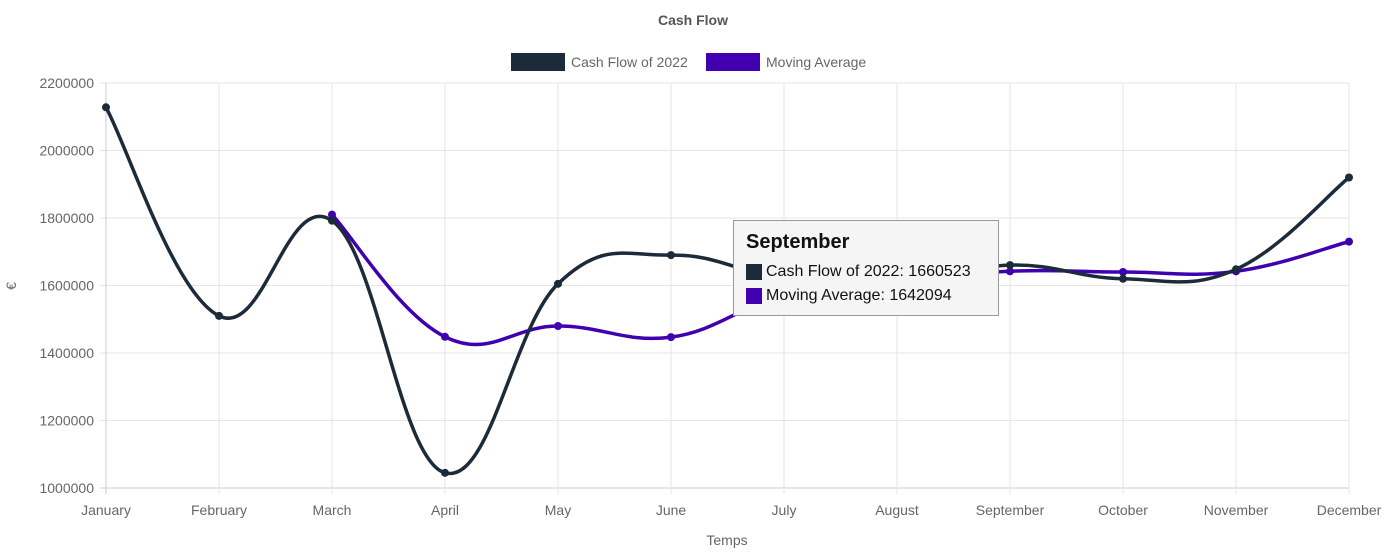 The height and width of the screenshot is (555, 1387). What do you see at coordinates (66, 151) in the screenshot?
I see `y-tick-label: 2000000` at bounding box center [66, 151].